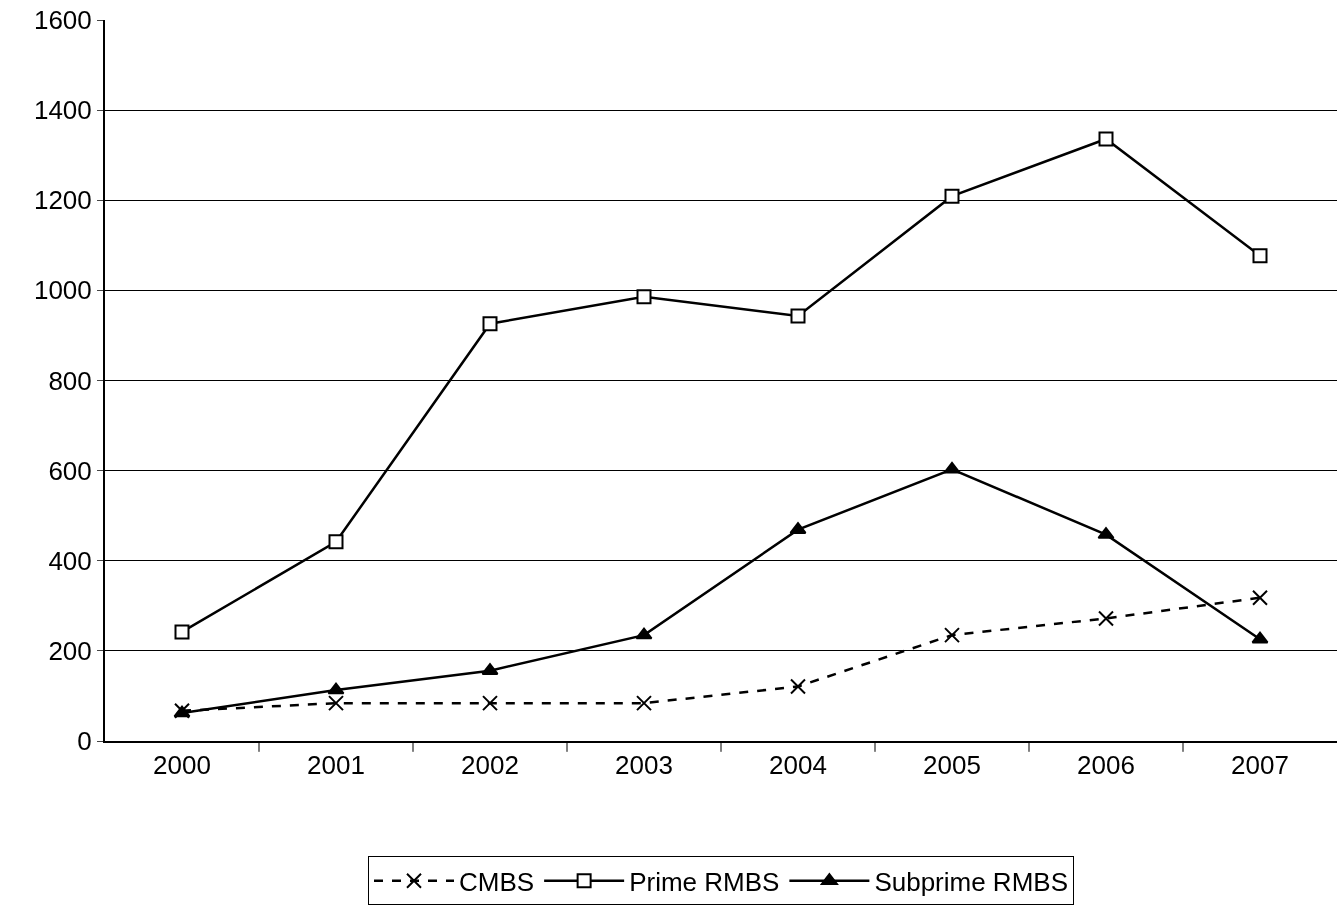  What do you see at coordinates (62, 110) in the screenshot?
I see `y-tick-label: 1400` at bounding box center [62, 110].